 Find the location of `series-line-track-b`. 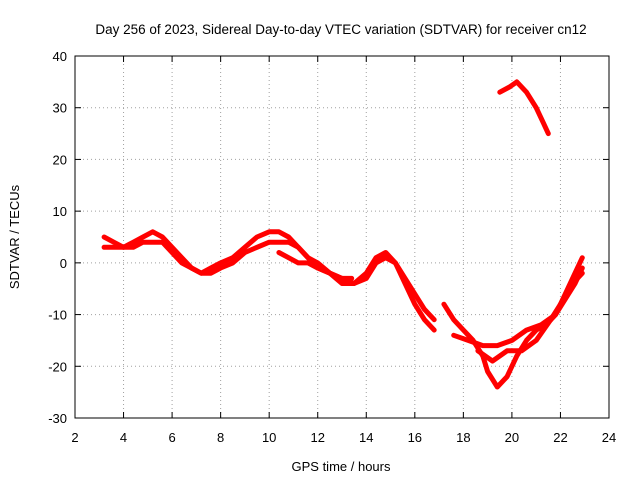

series-line-track-b is located at coordinates (269, 286).